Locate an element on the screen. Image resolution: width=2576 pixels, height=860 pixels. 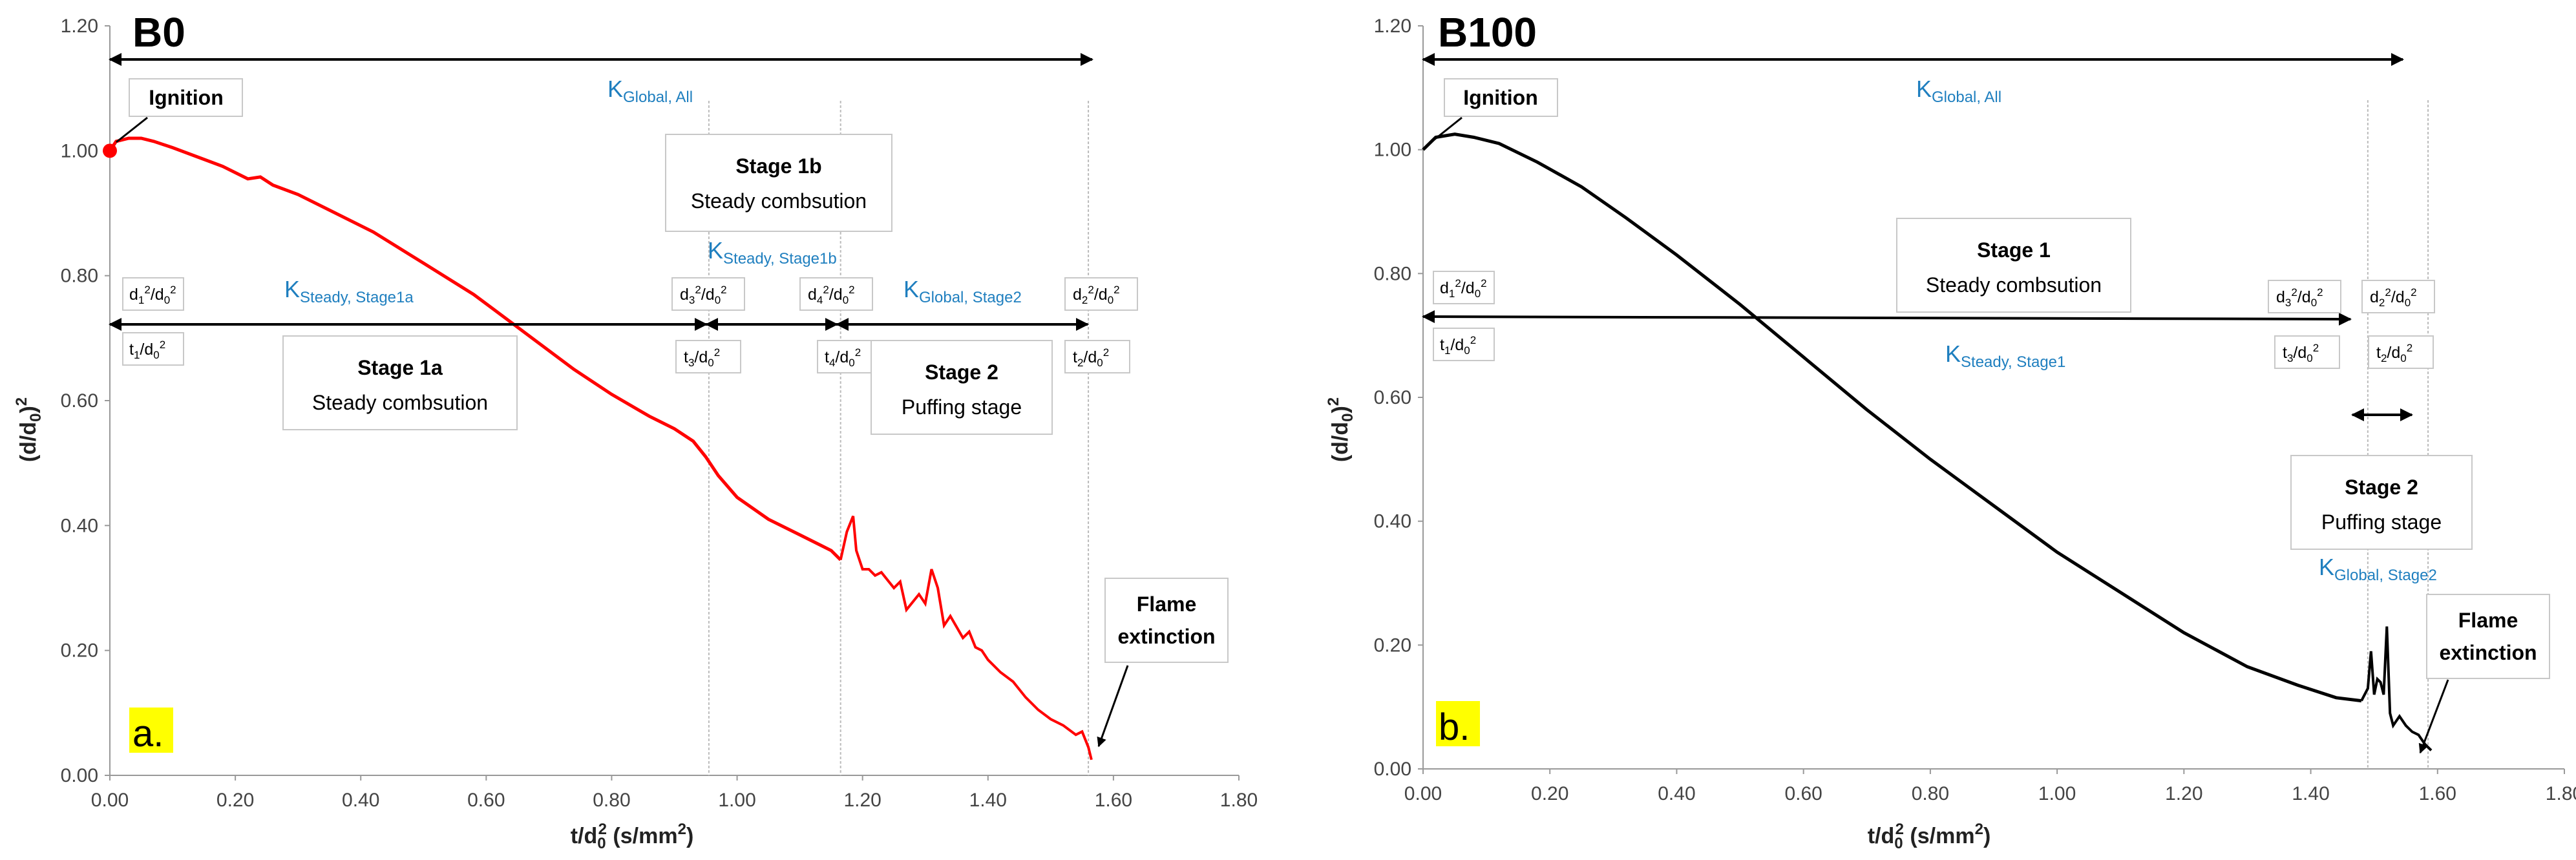
stage2-title-b100: Stage 2 is located at coordinates (2381, 487).